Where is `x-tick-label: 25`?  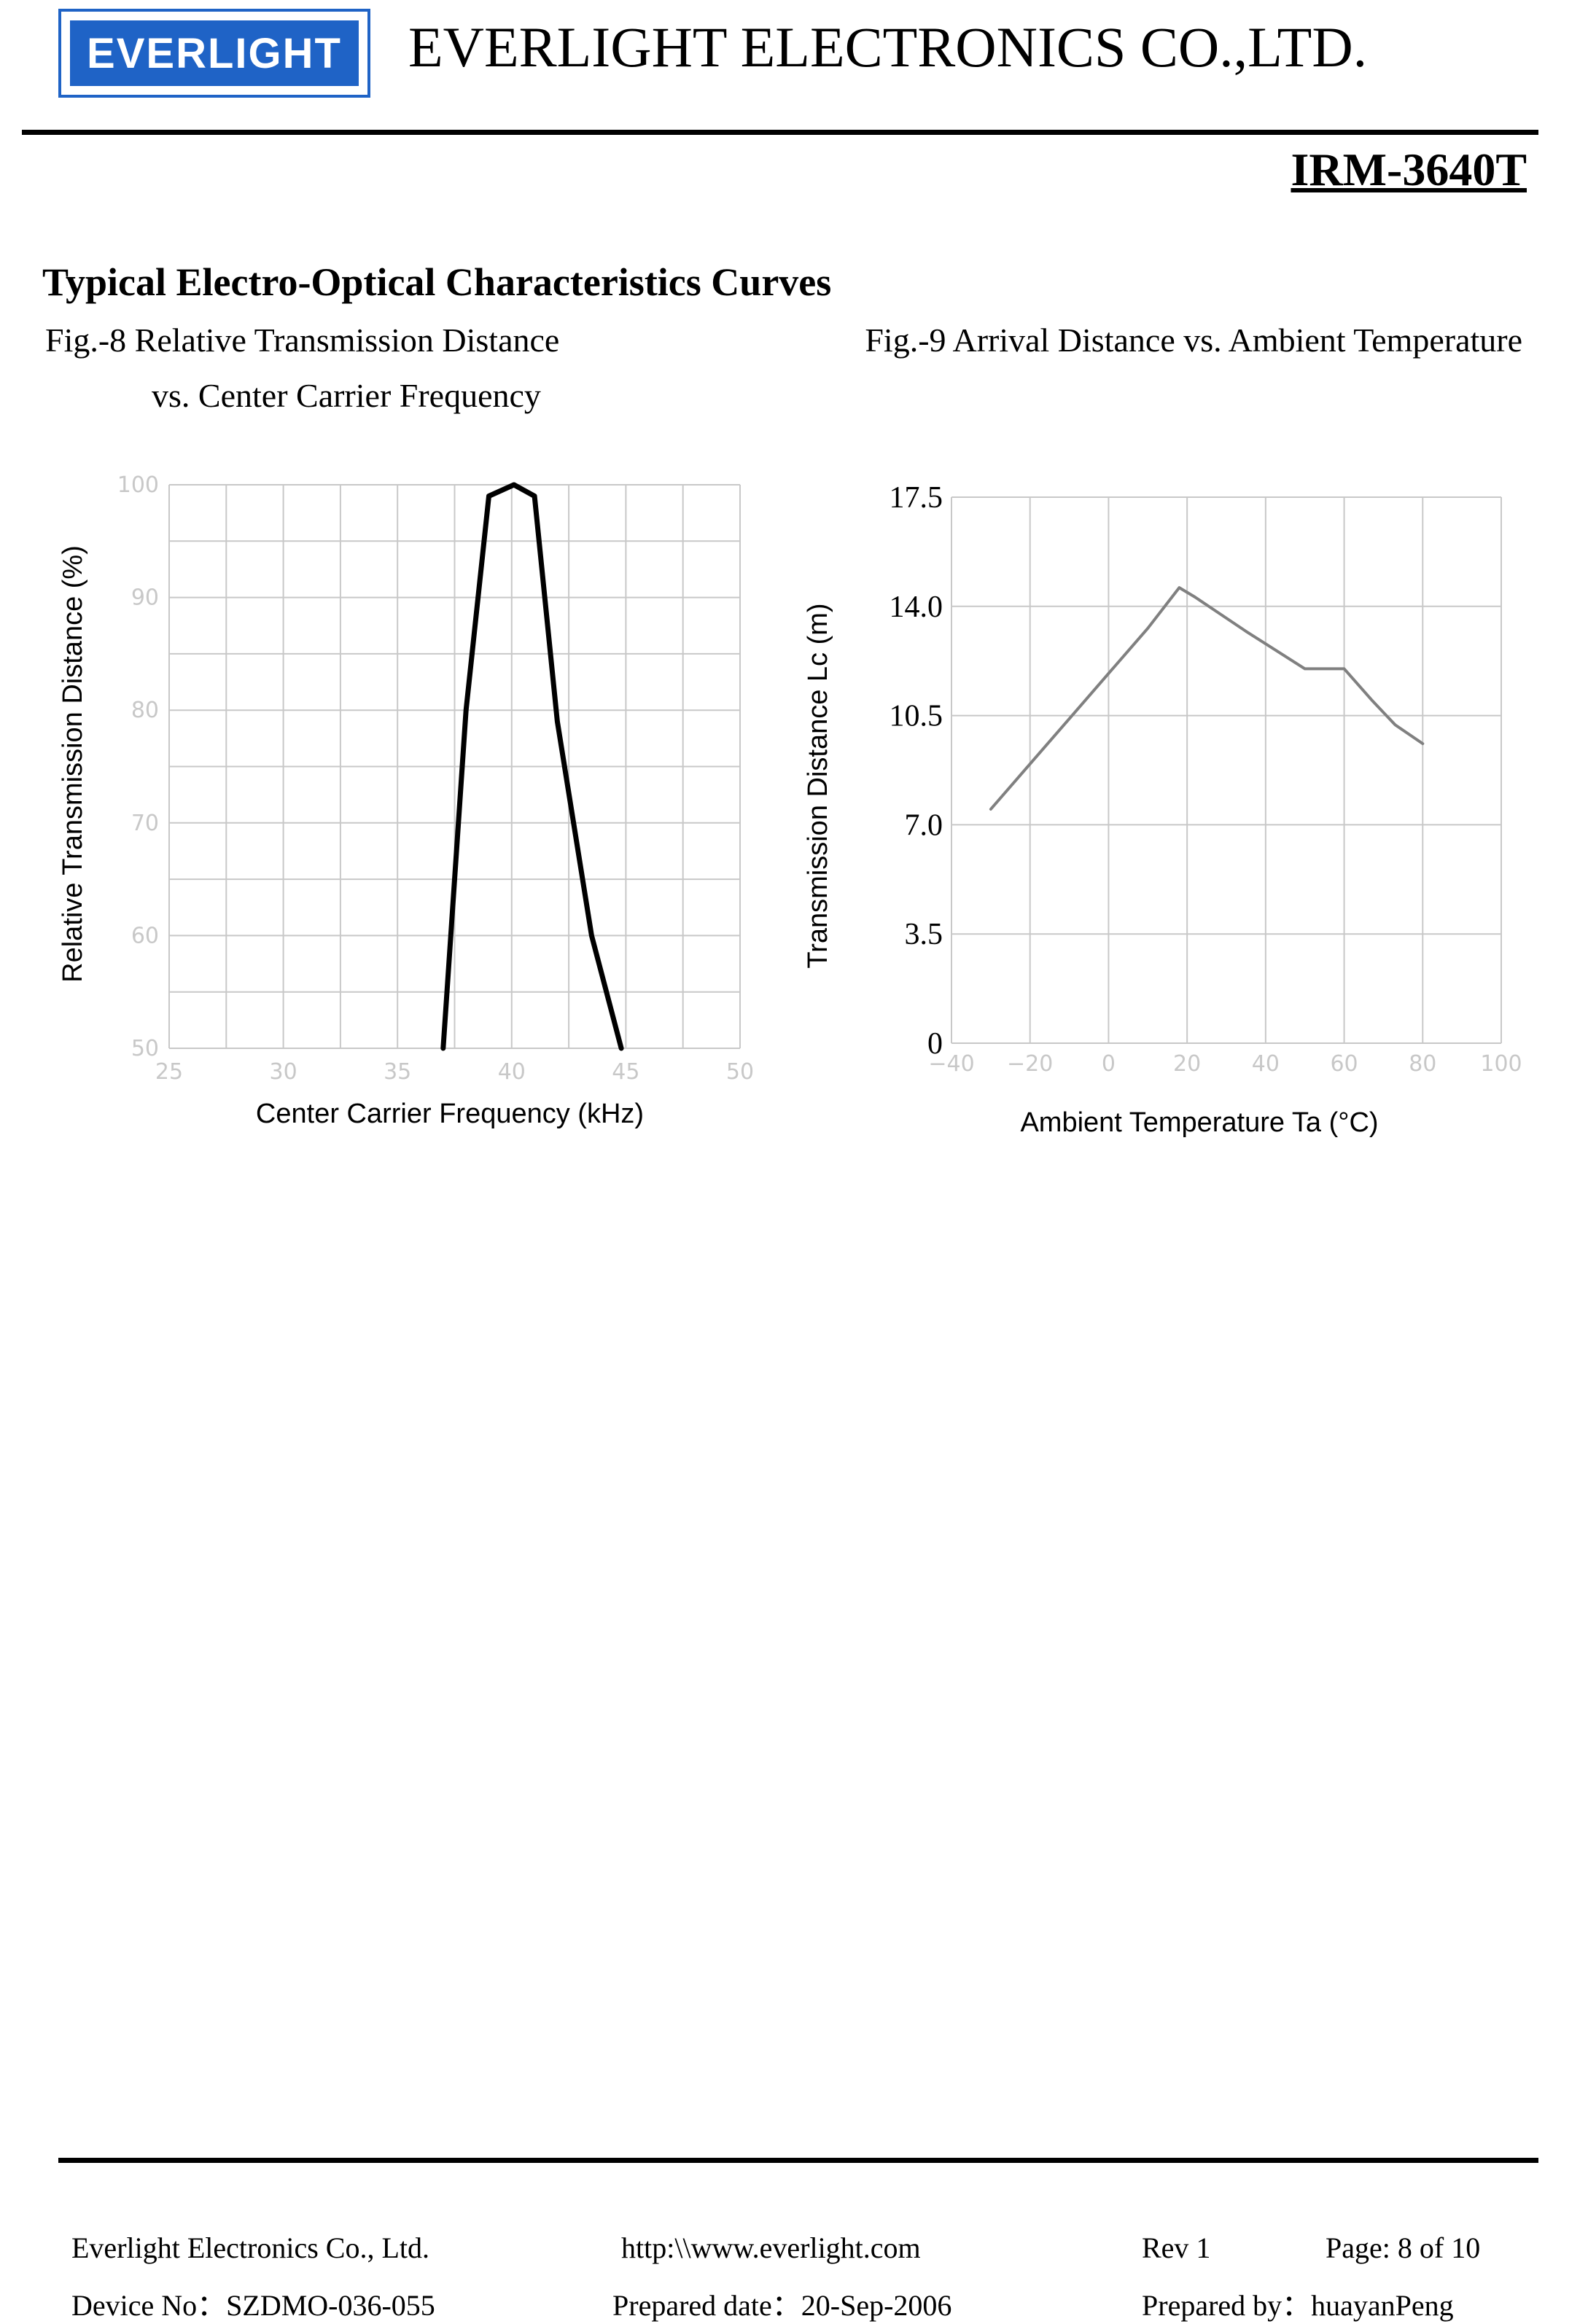
x-tick-label: 25 is located at coordinates (169, 1072).